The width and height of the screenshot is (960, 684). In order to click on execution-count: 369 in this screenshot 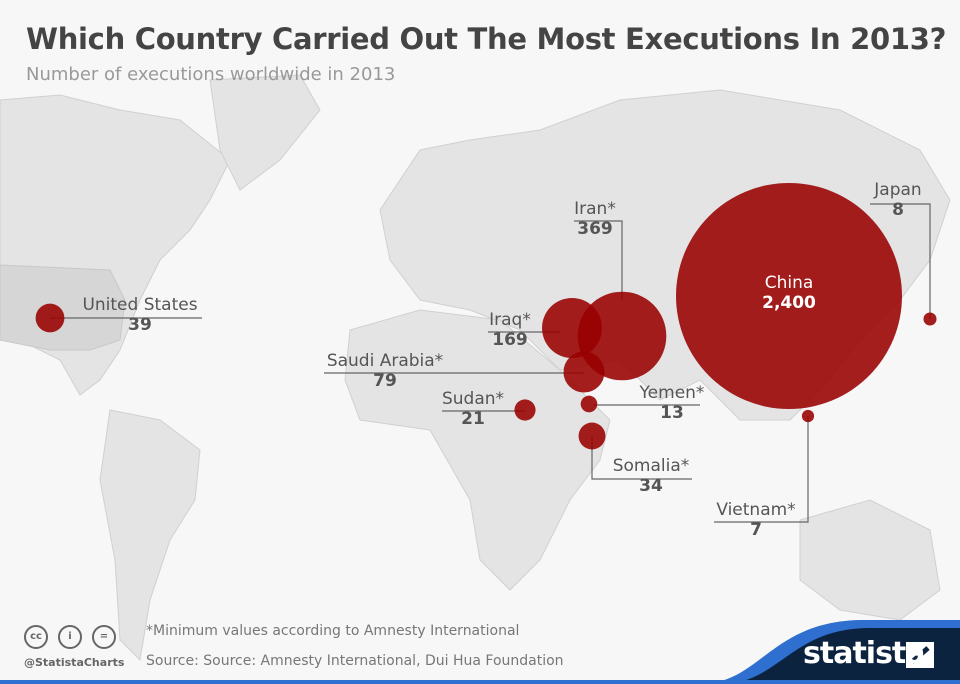, I will do `click(595, 228)`.